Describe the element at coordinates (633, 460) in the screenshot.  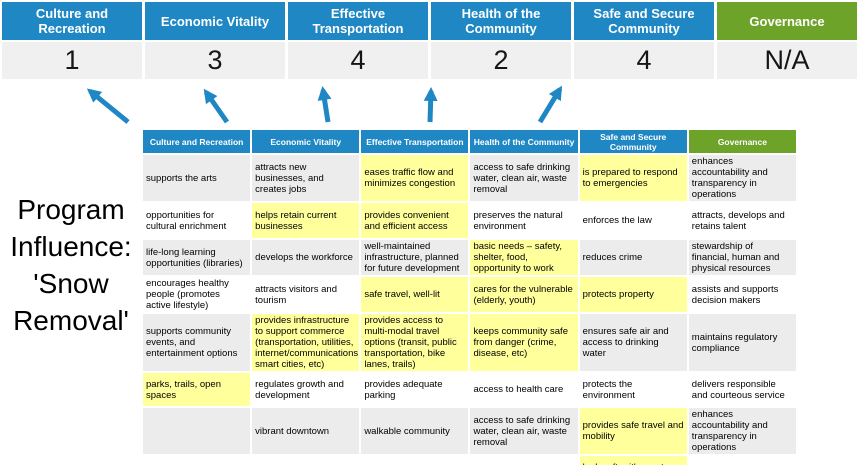
I see `matrix-cell-highlighted: looks after it's most vulnerable` at that location.